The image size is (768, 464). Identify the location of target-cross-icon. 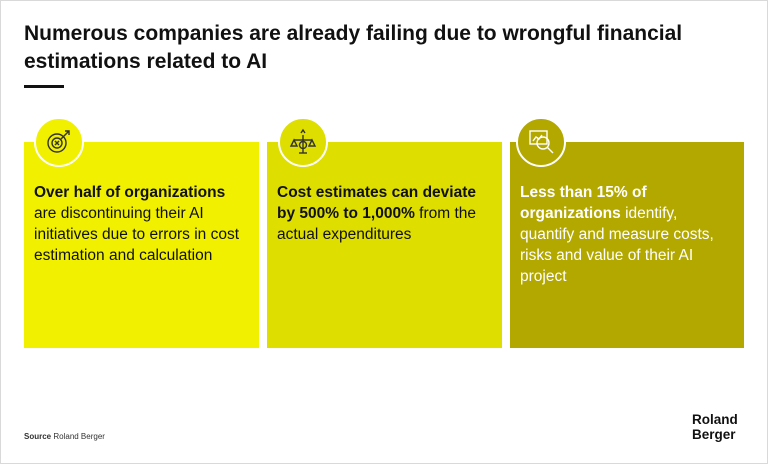
(59, 142).